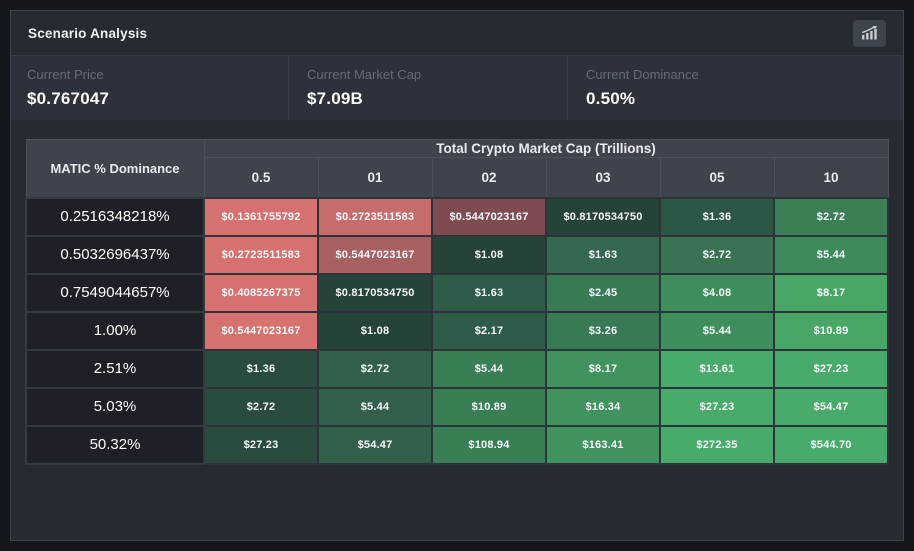 The width and height of the screenshot is (914, 551). What do you see at coordinates (717, 368) in the screenshot?
I see `scenario-cell: $13.61` at bounding box center [717, 368].